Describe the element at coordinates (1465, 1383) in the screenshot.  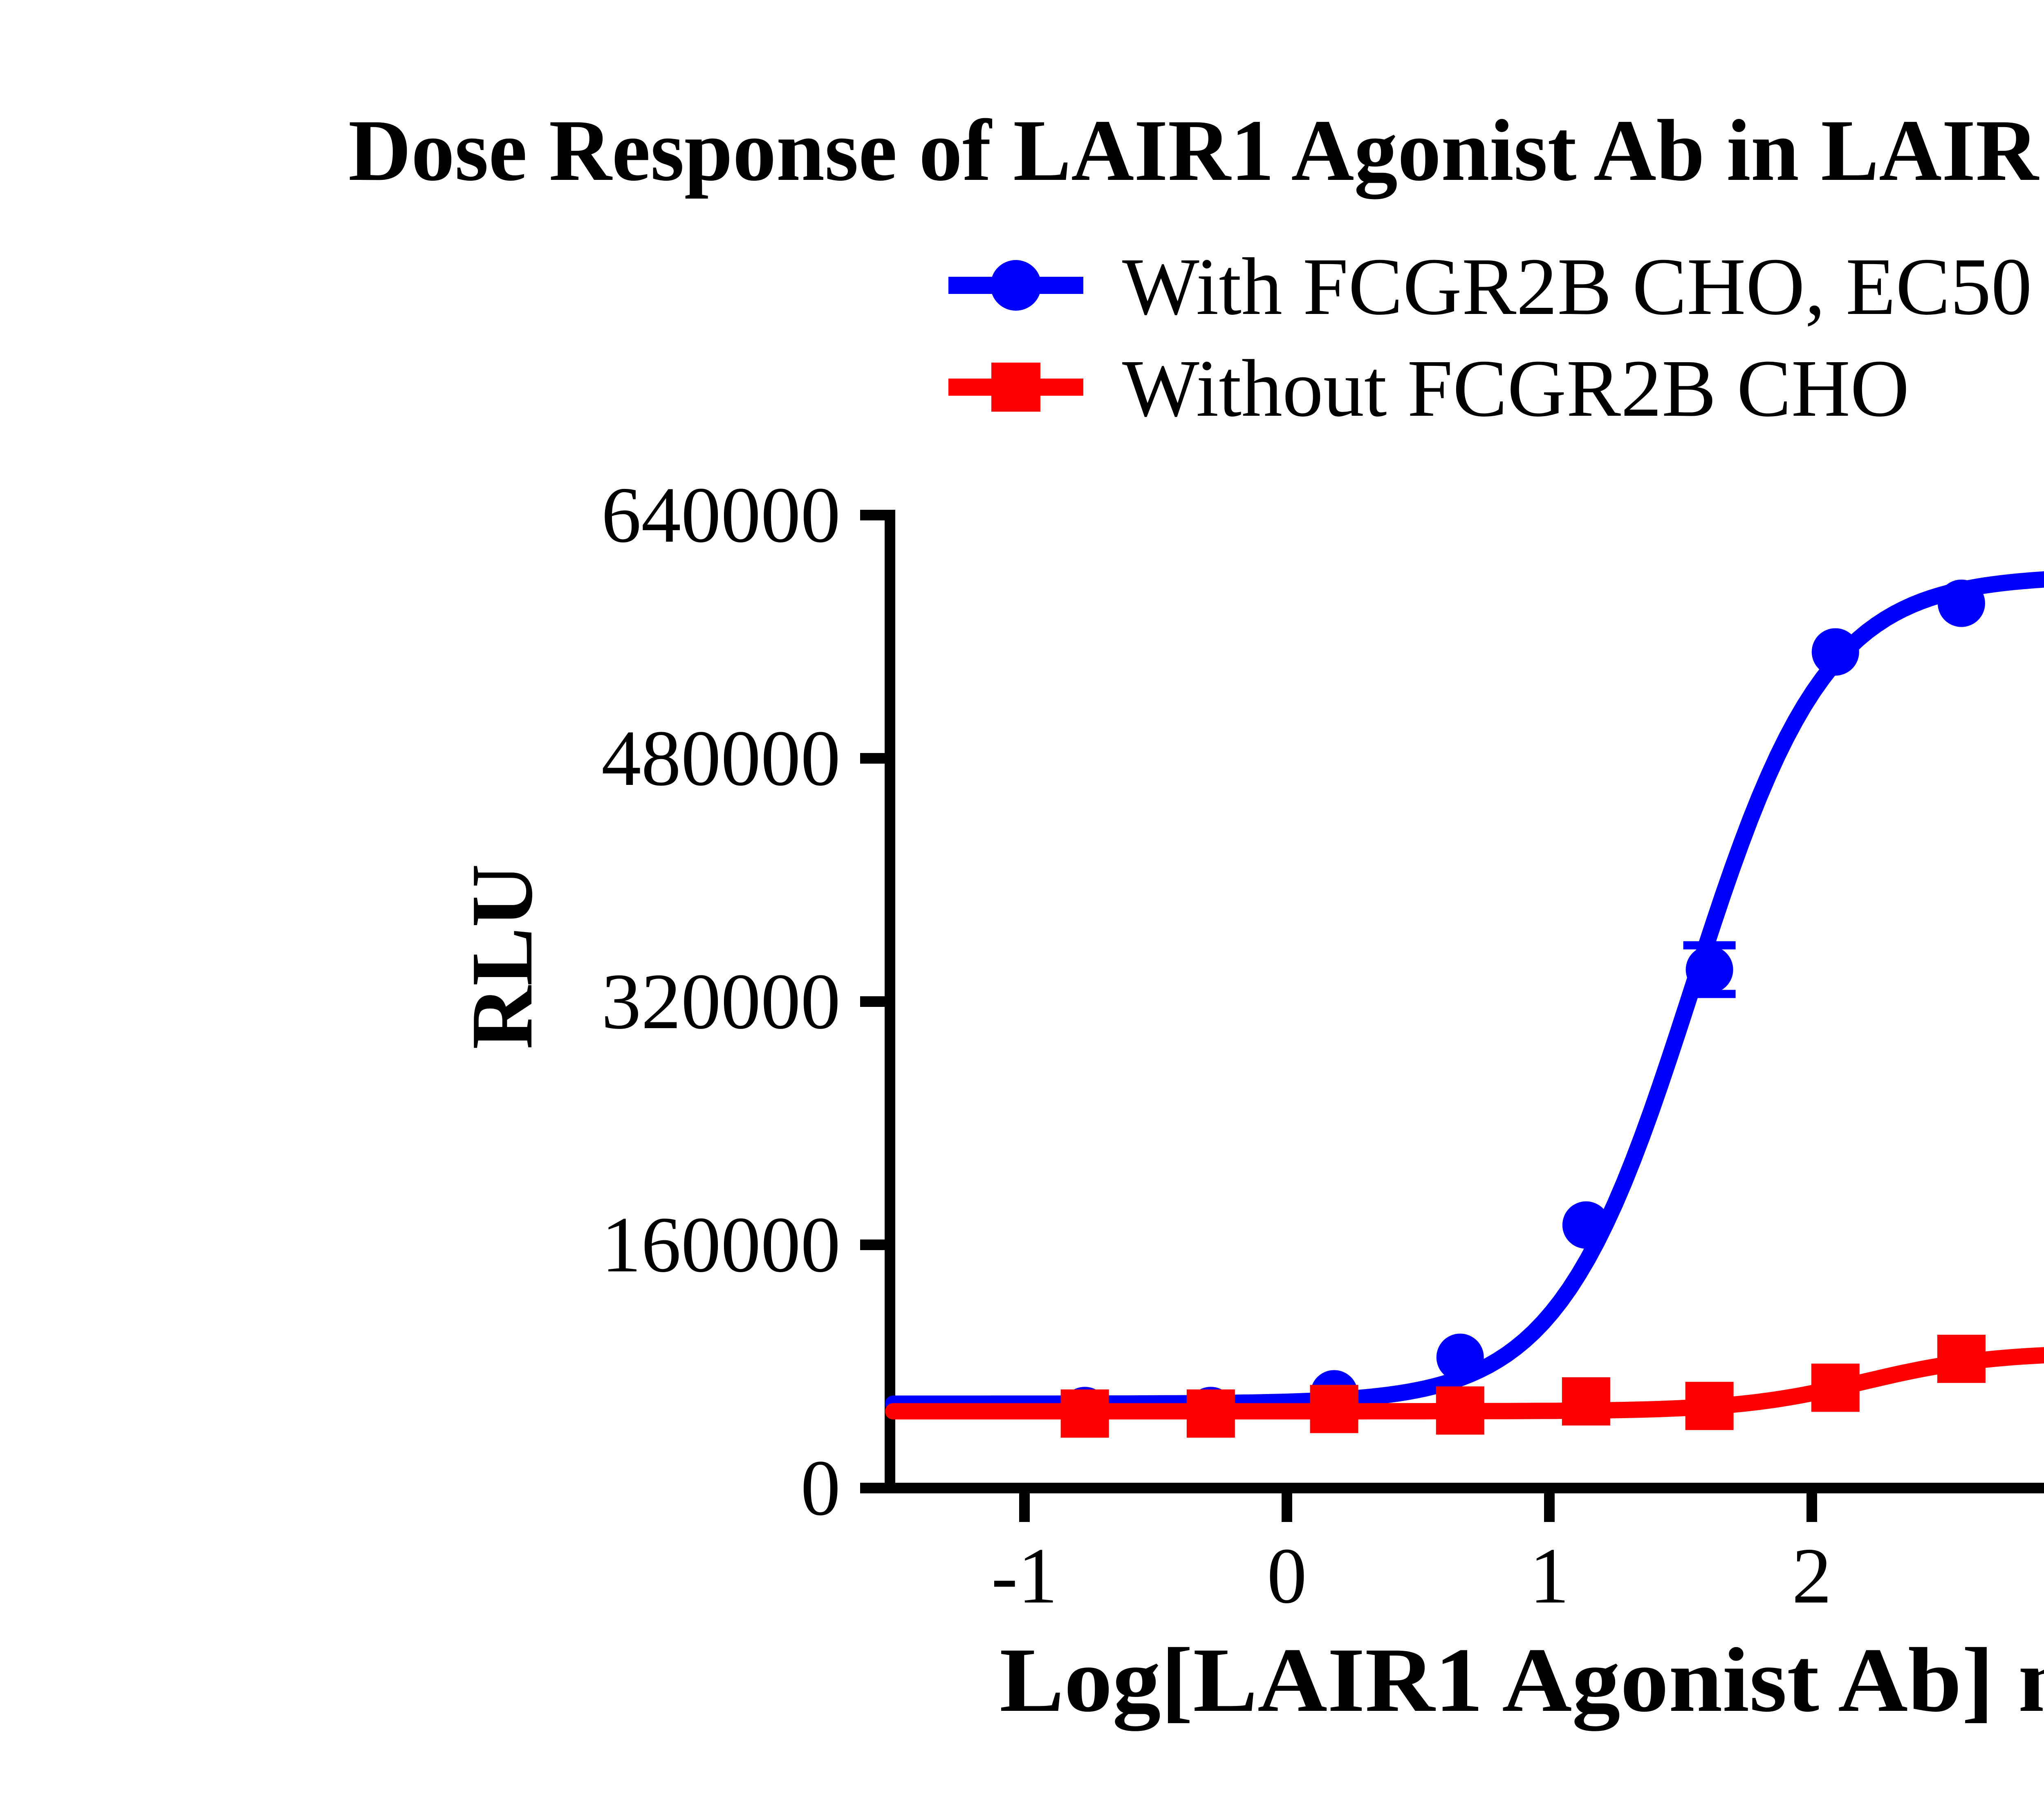
I see `dose-response-curve-square` at that location.